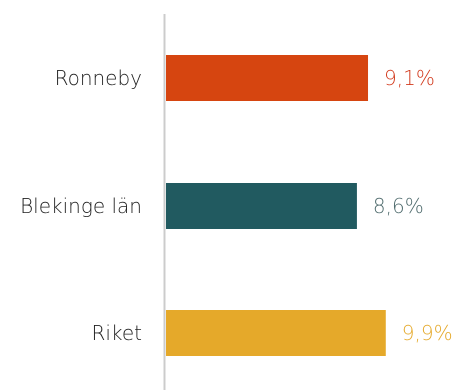 This screenshot has width=455, height=390. Describe the element at coordinates (117, 333) in the screenshot. I see `category-label-2: Riket` at that location.